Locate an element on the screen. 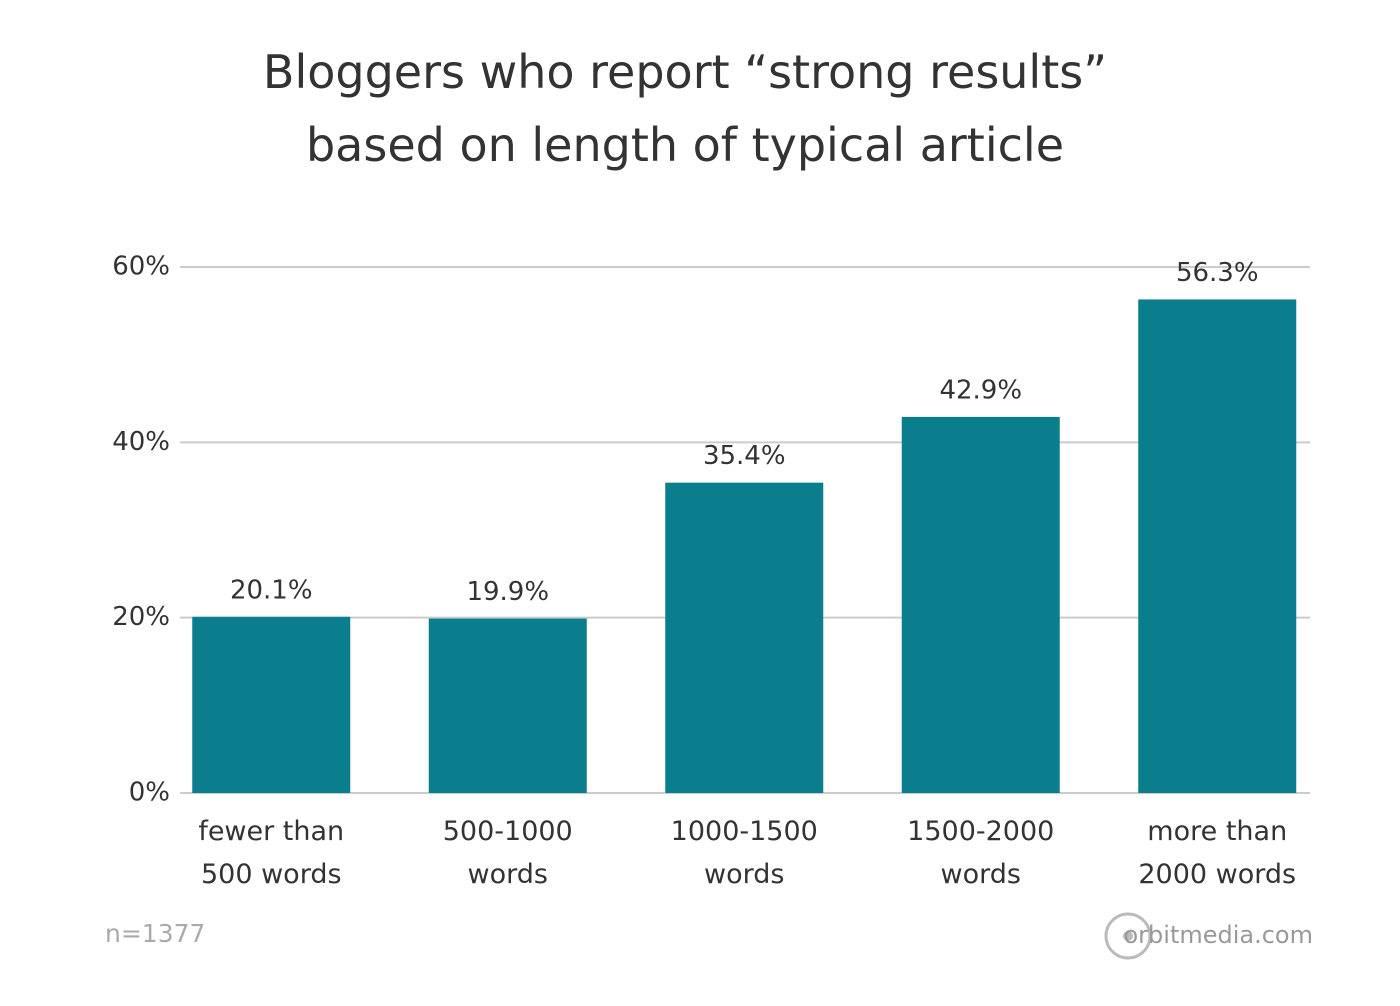 Image resolution: width=1400 pixels, height=1006 pixels. x-tick-label: 1000-1500 words is located at coordinates (744, 853).